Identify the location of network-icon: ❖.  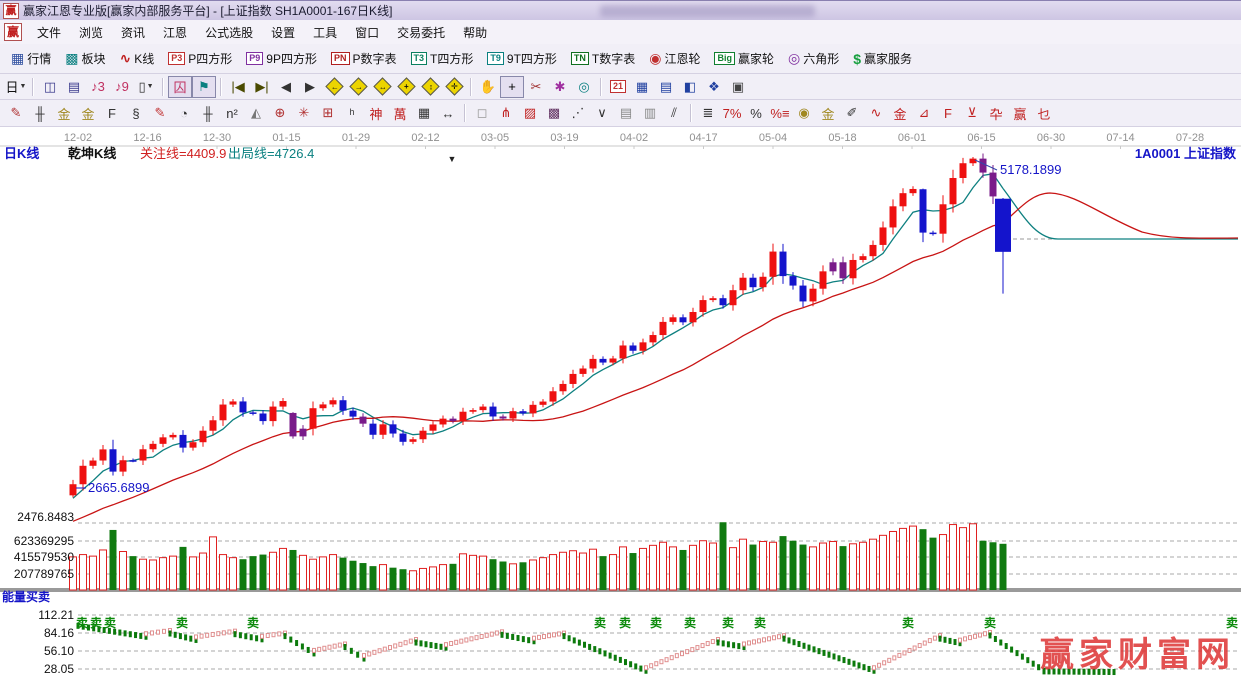
(714, 86).